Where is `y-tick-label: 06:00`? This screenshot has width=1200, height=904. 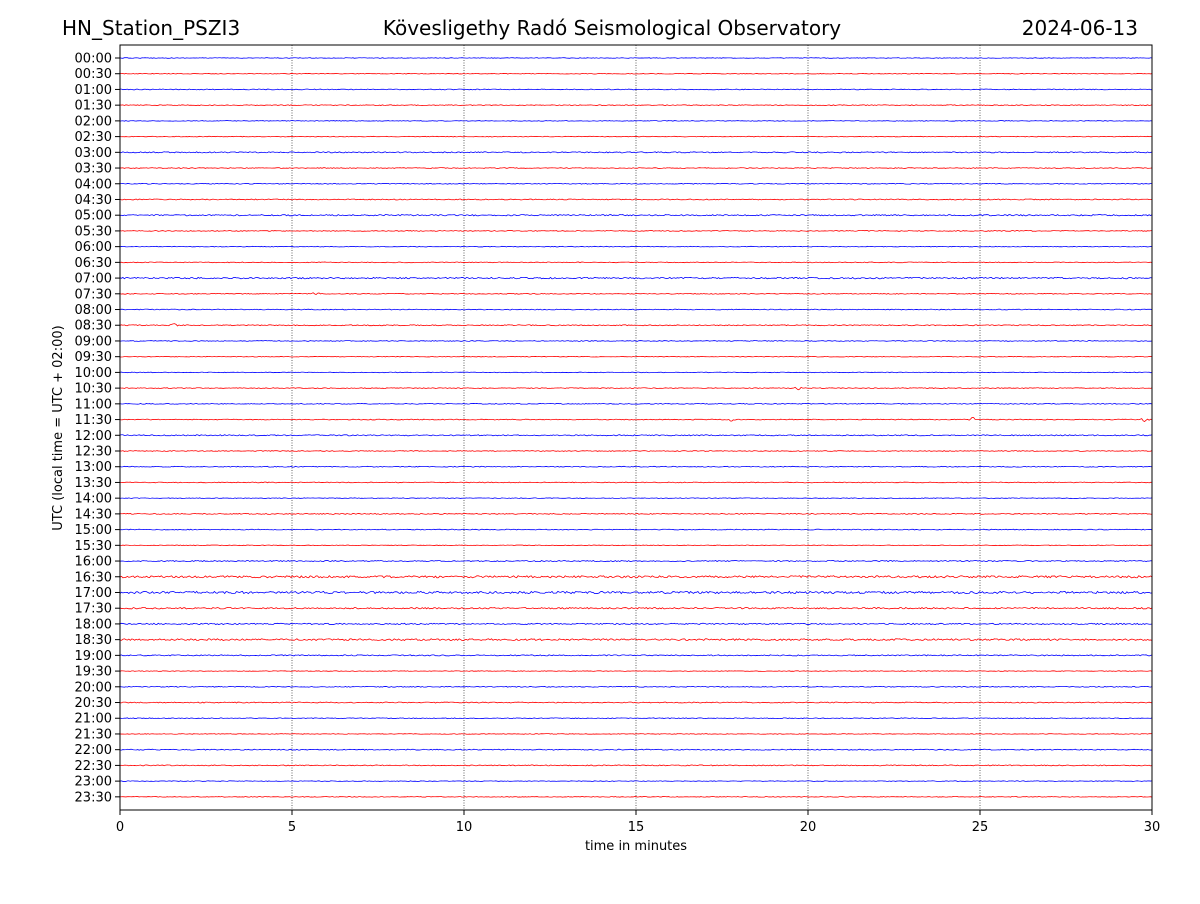
y-tick-label: 06:00 is located at coordinates (93, 247).